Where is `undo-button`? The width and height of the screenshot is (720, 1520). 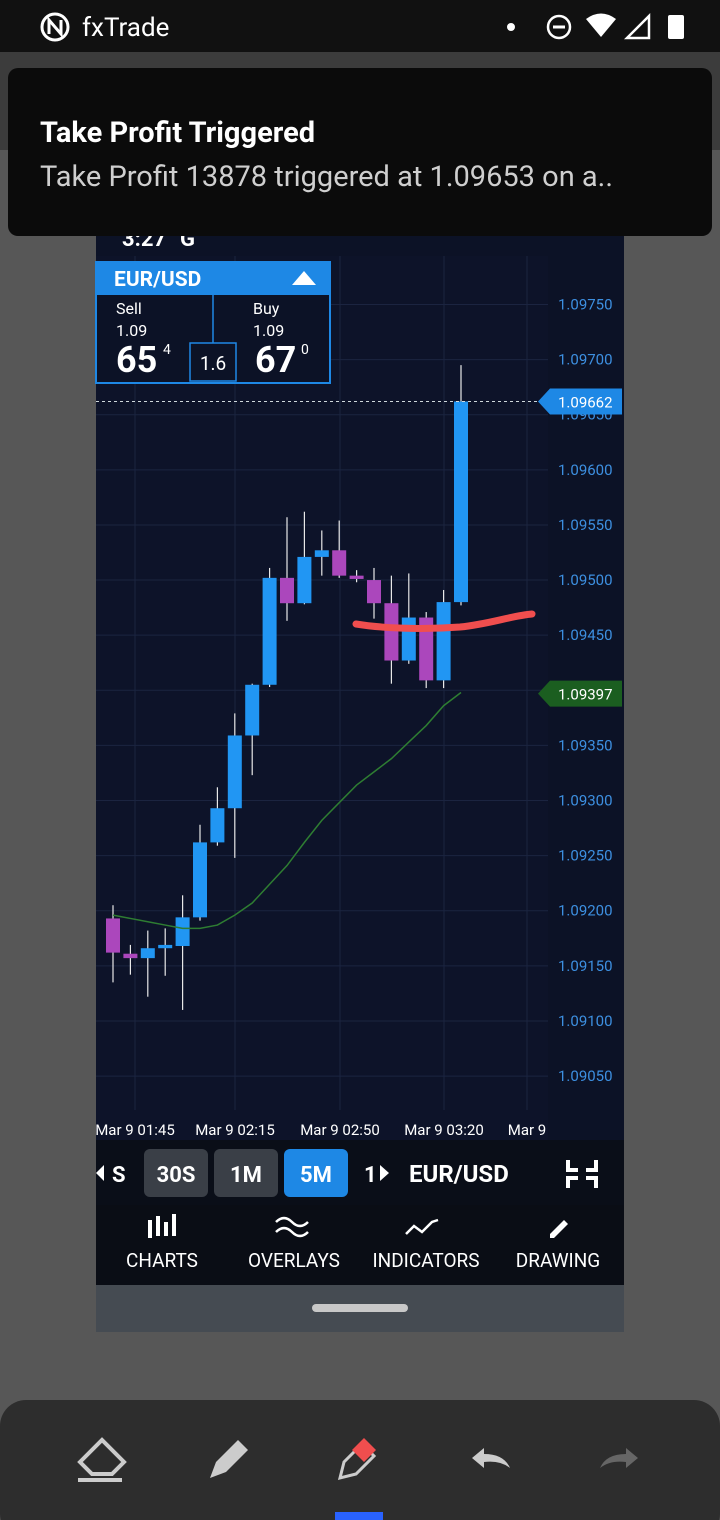 undo-button is located at coordinates (491, 1458).